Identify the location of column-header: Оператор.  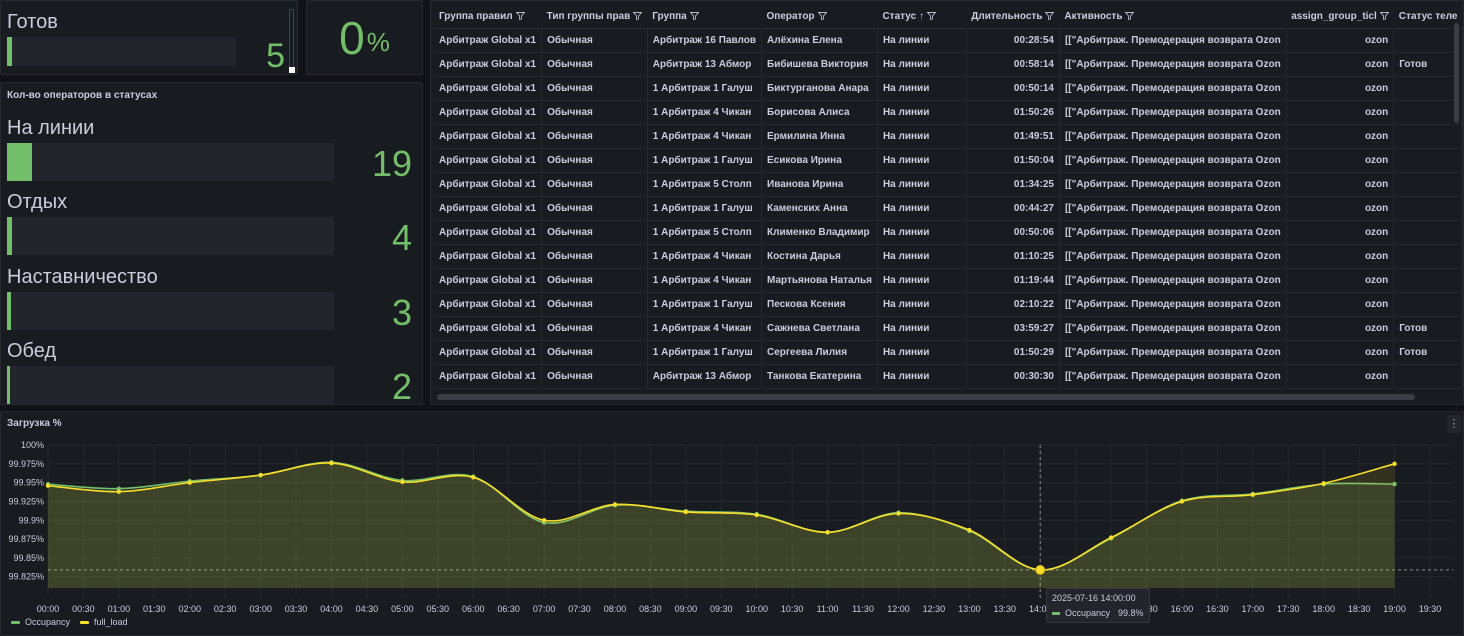
(819, 17).